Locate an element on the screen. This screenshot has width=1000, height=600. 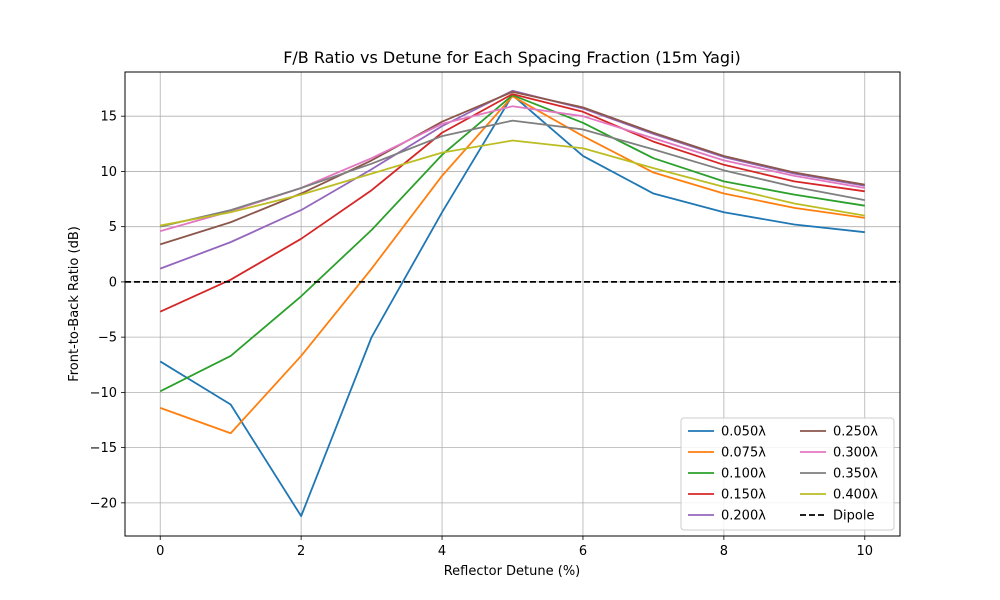
y-tick-label: 10 is located at coordinates (108, 172).